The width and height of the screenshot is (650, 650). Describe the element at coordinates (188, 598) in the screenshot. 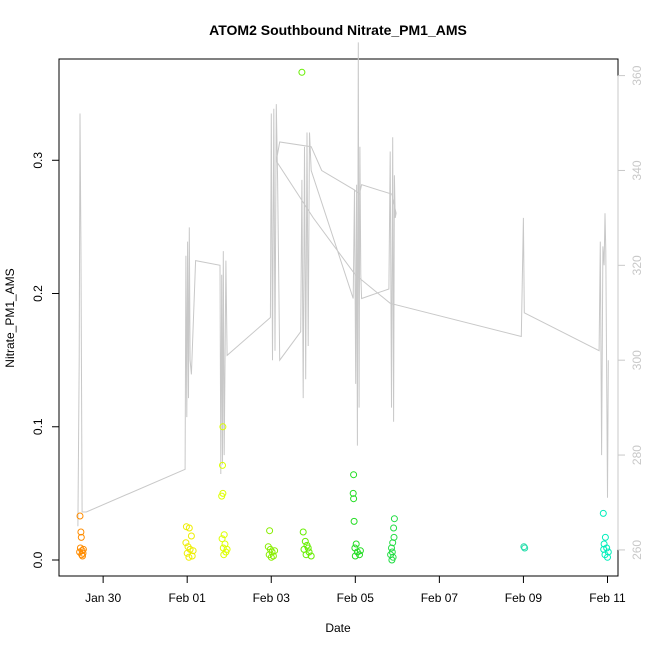

I see `x-tick-label: Feb 01` at that location.